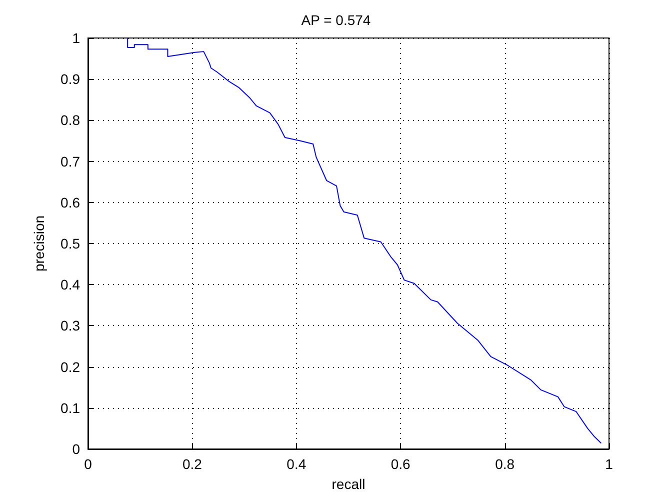  What do you see at coordinates (70, 366) in the screenshot?
I see `y-tick-label: 0.2` at bounding box center [70, 366].